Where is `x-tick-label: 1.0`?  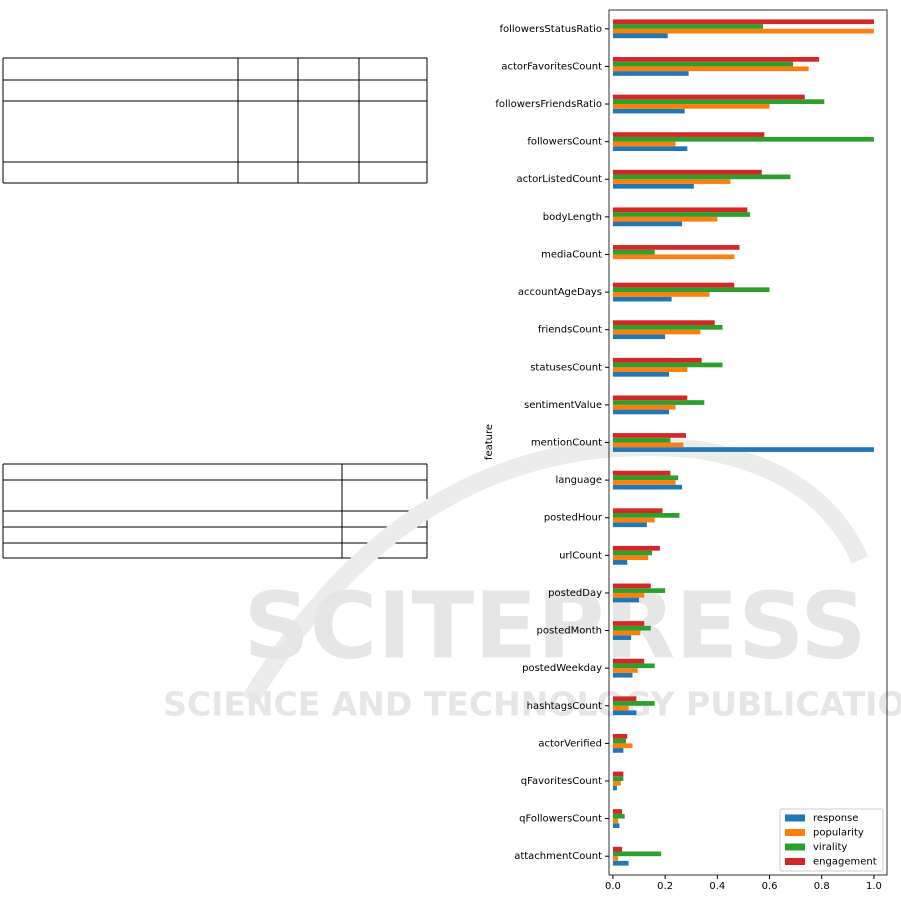 x-tick-label: 1.0 is located at coordinates (874, 886).